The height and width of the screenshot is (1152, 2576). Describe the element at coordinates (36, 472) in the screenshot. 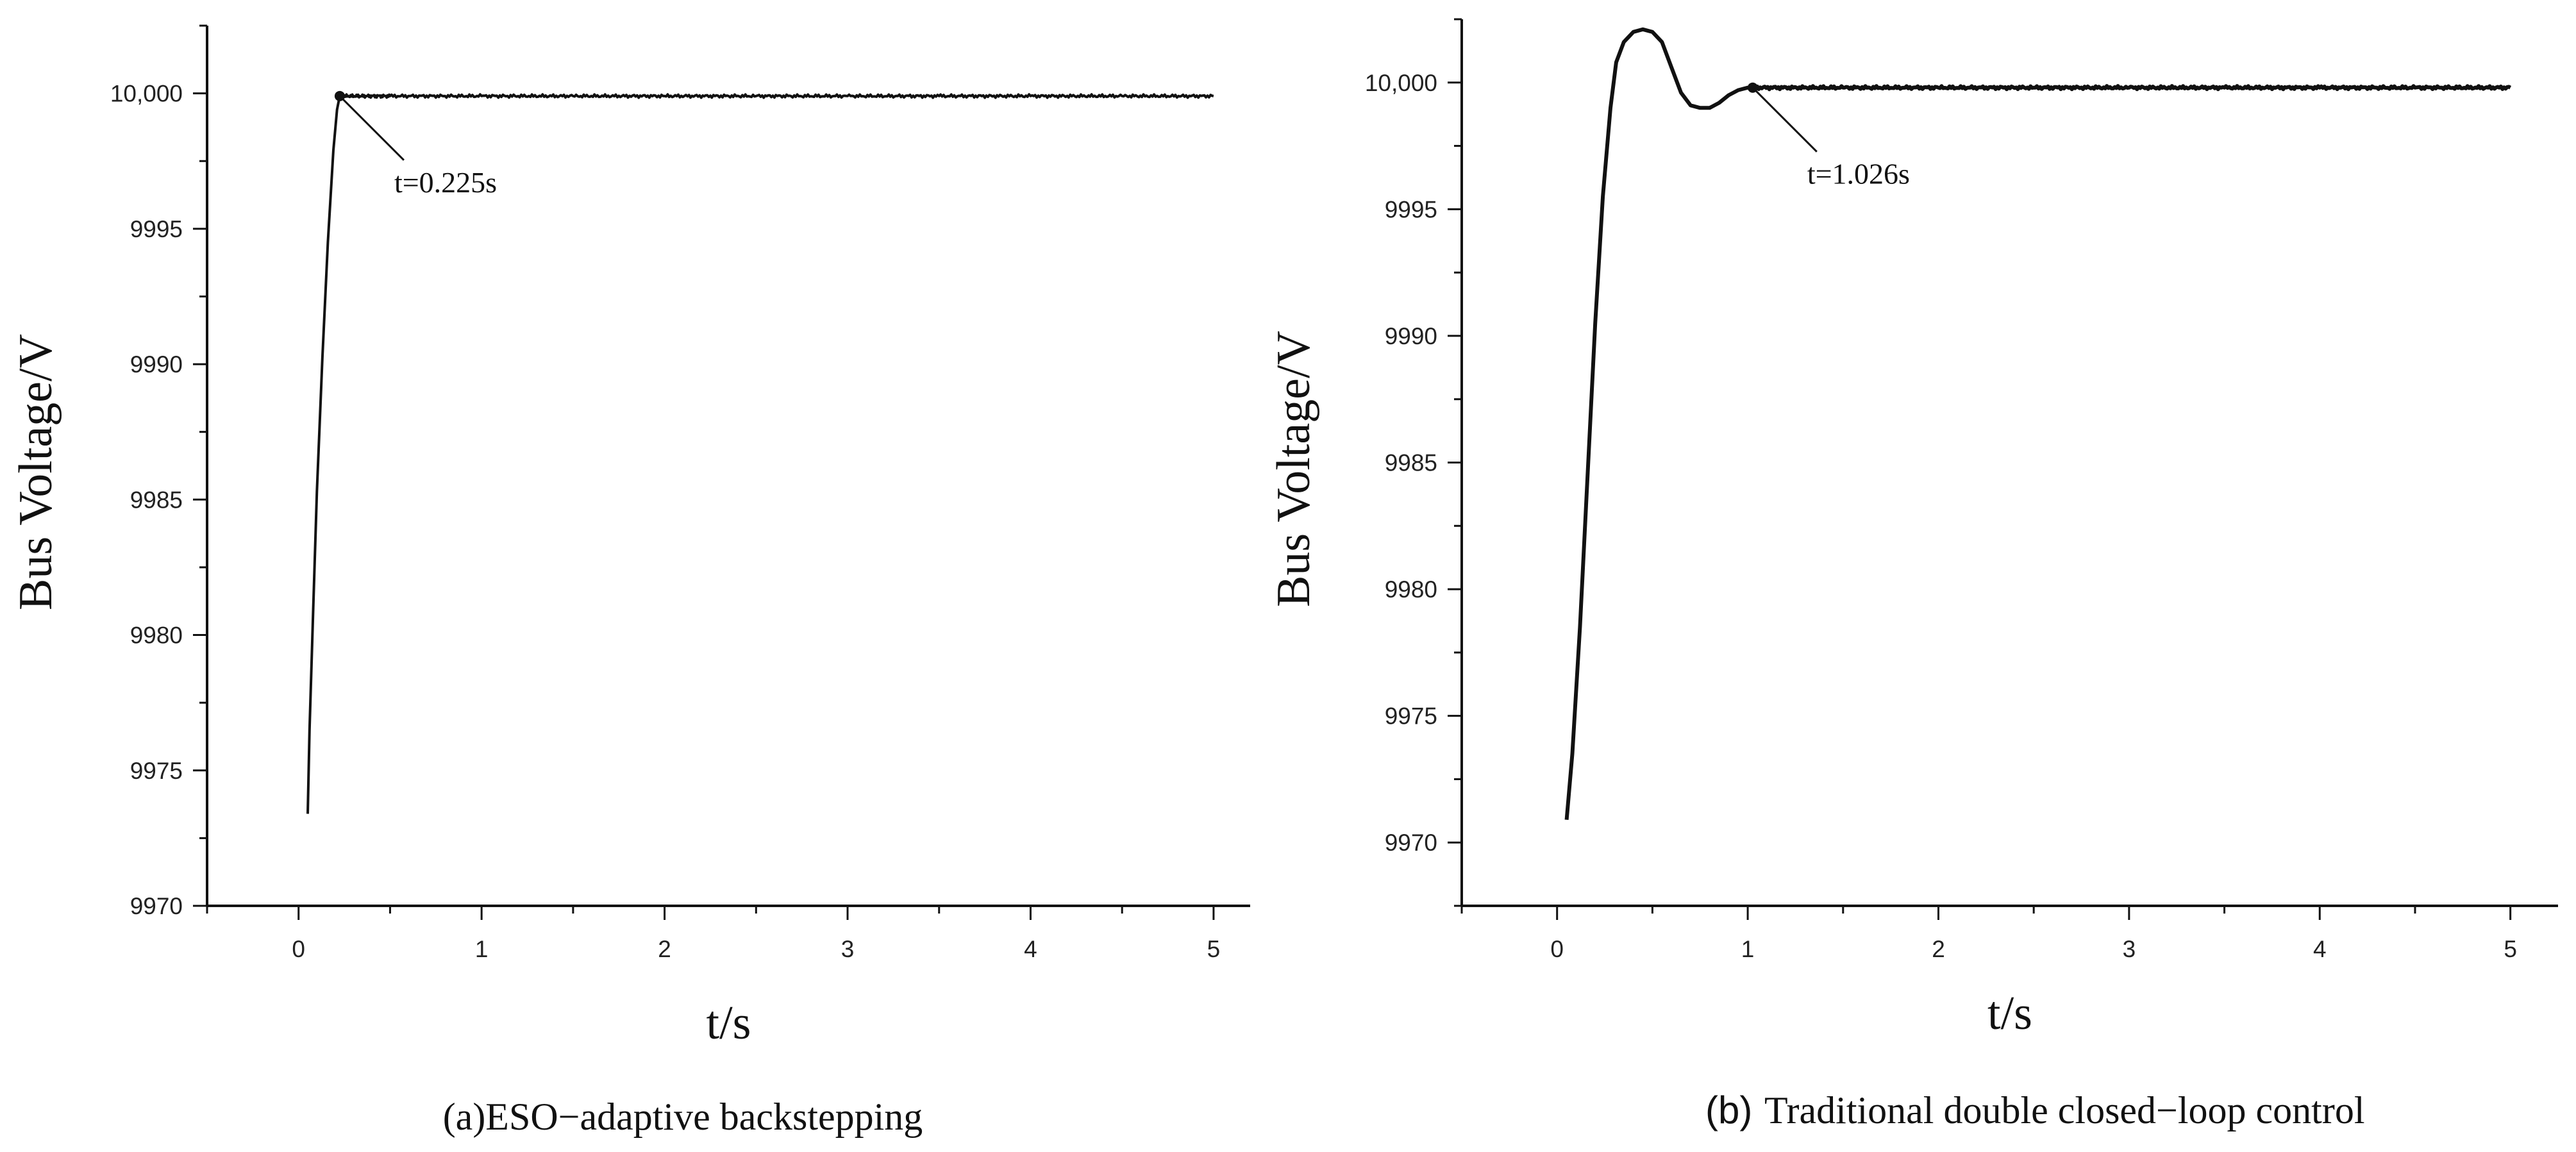

I see `panel-a-y-axis-title: Bus Voltage/V` at that location.